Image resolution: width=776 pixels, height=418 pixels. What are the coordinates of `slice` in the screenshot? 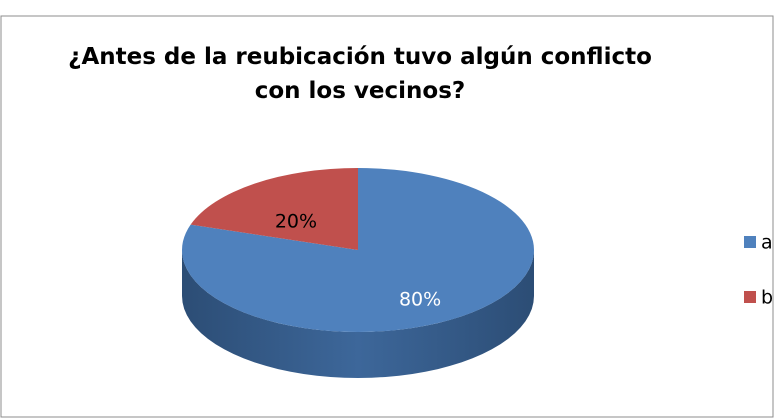 It's located at (274, 209).